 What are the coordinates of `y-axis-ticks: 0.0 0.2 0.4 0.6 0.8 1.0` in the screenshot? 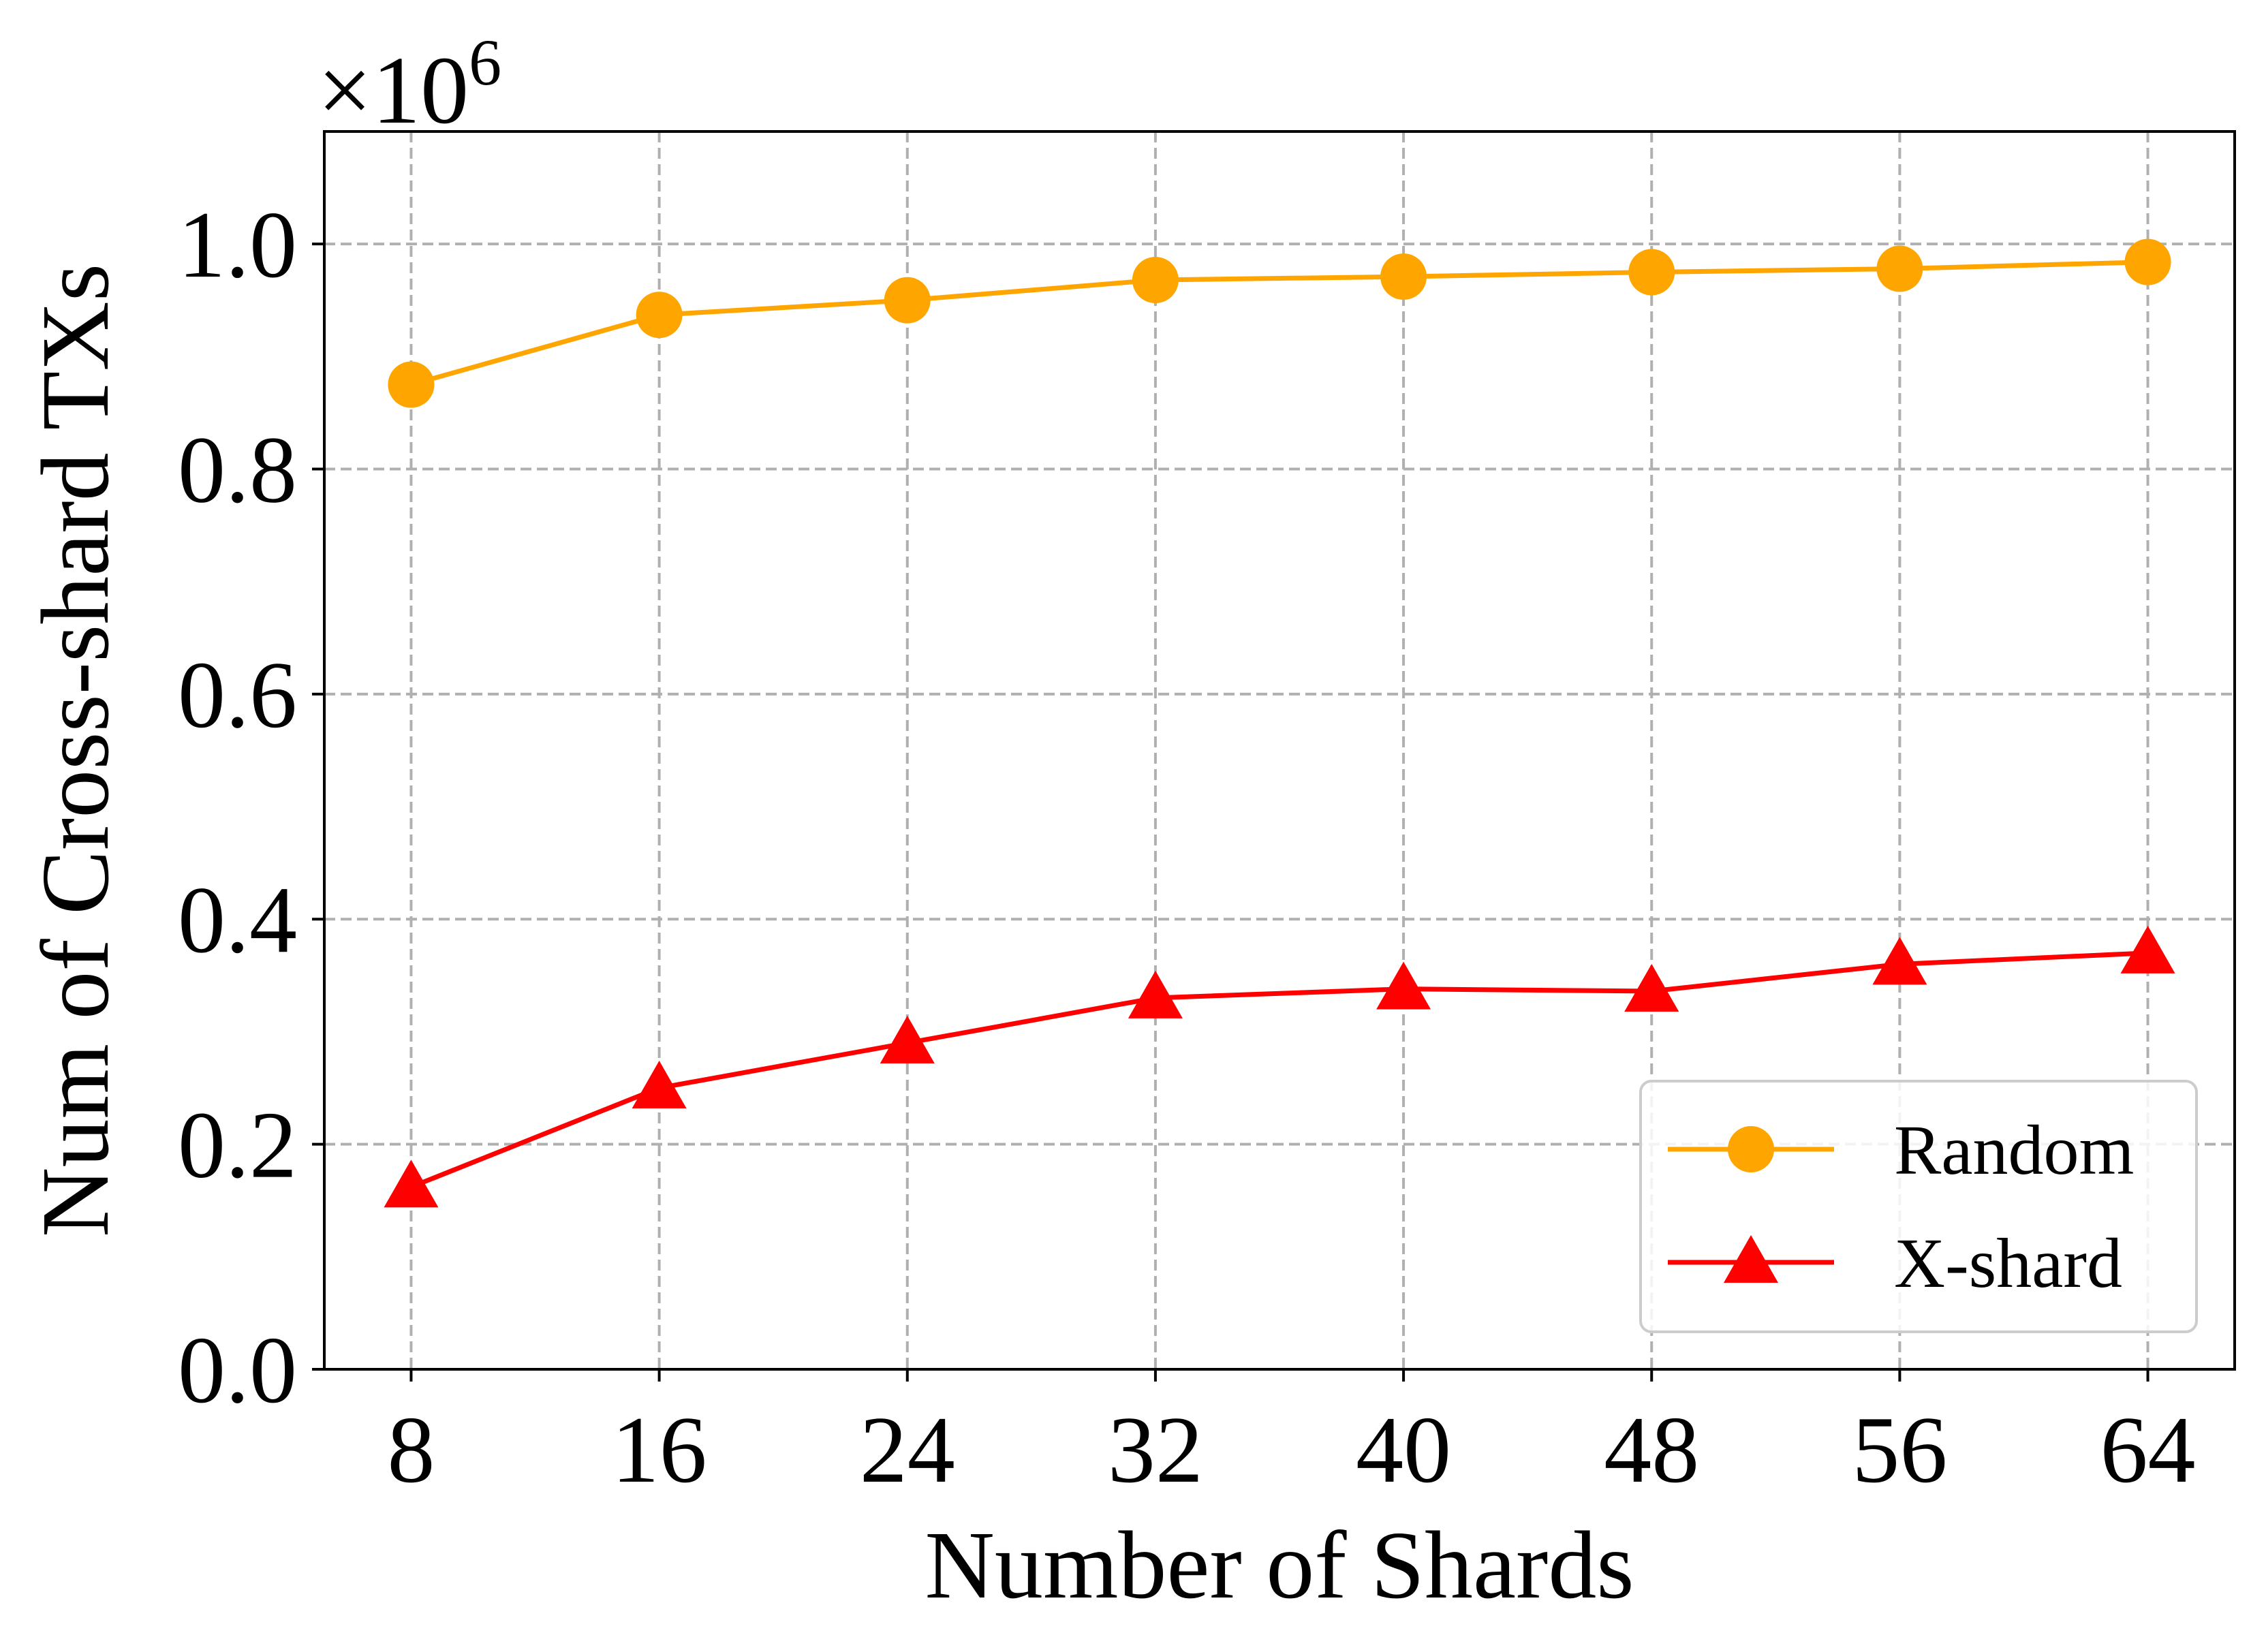 It's located at (251, 807).